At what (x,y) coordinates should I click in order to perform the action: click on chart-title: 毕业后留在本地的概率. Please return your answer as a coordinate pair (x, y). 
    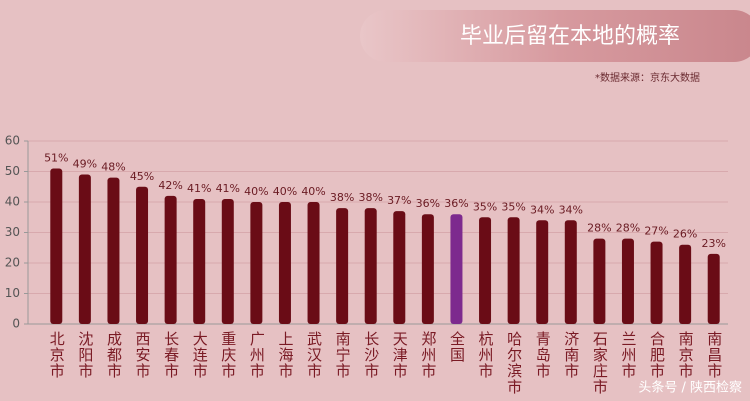
    Looking at the image, I should click on (570, 36).